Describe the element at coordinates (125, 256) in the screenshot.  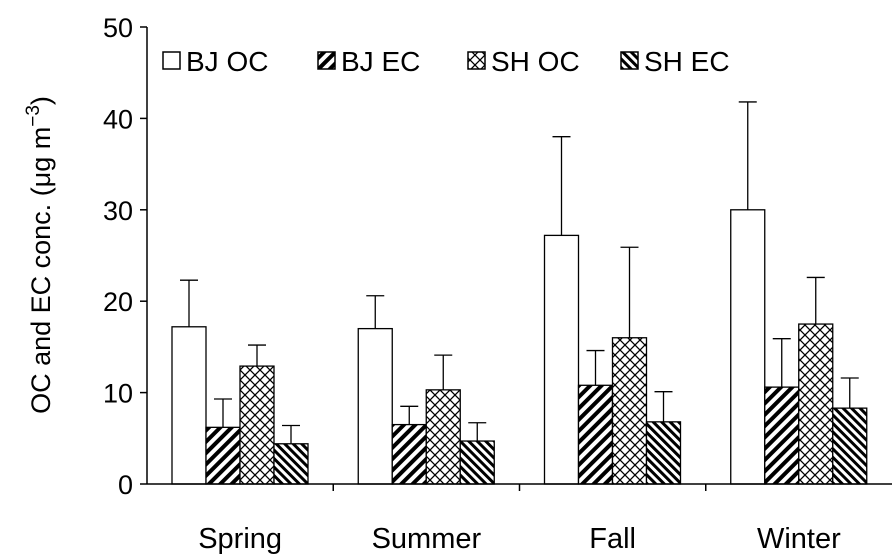
I see `y-axis-ticks: 0 10 20 30 40 50` at that location.